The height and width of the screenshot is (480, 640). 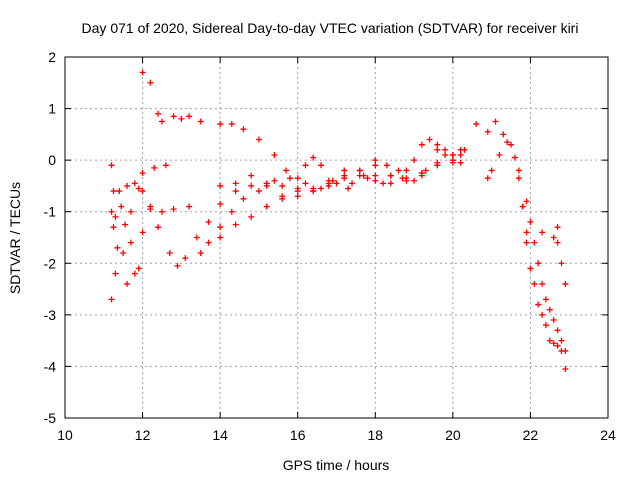 I want to click on y-tick-label: 1, so click(x=52, y=109).